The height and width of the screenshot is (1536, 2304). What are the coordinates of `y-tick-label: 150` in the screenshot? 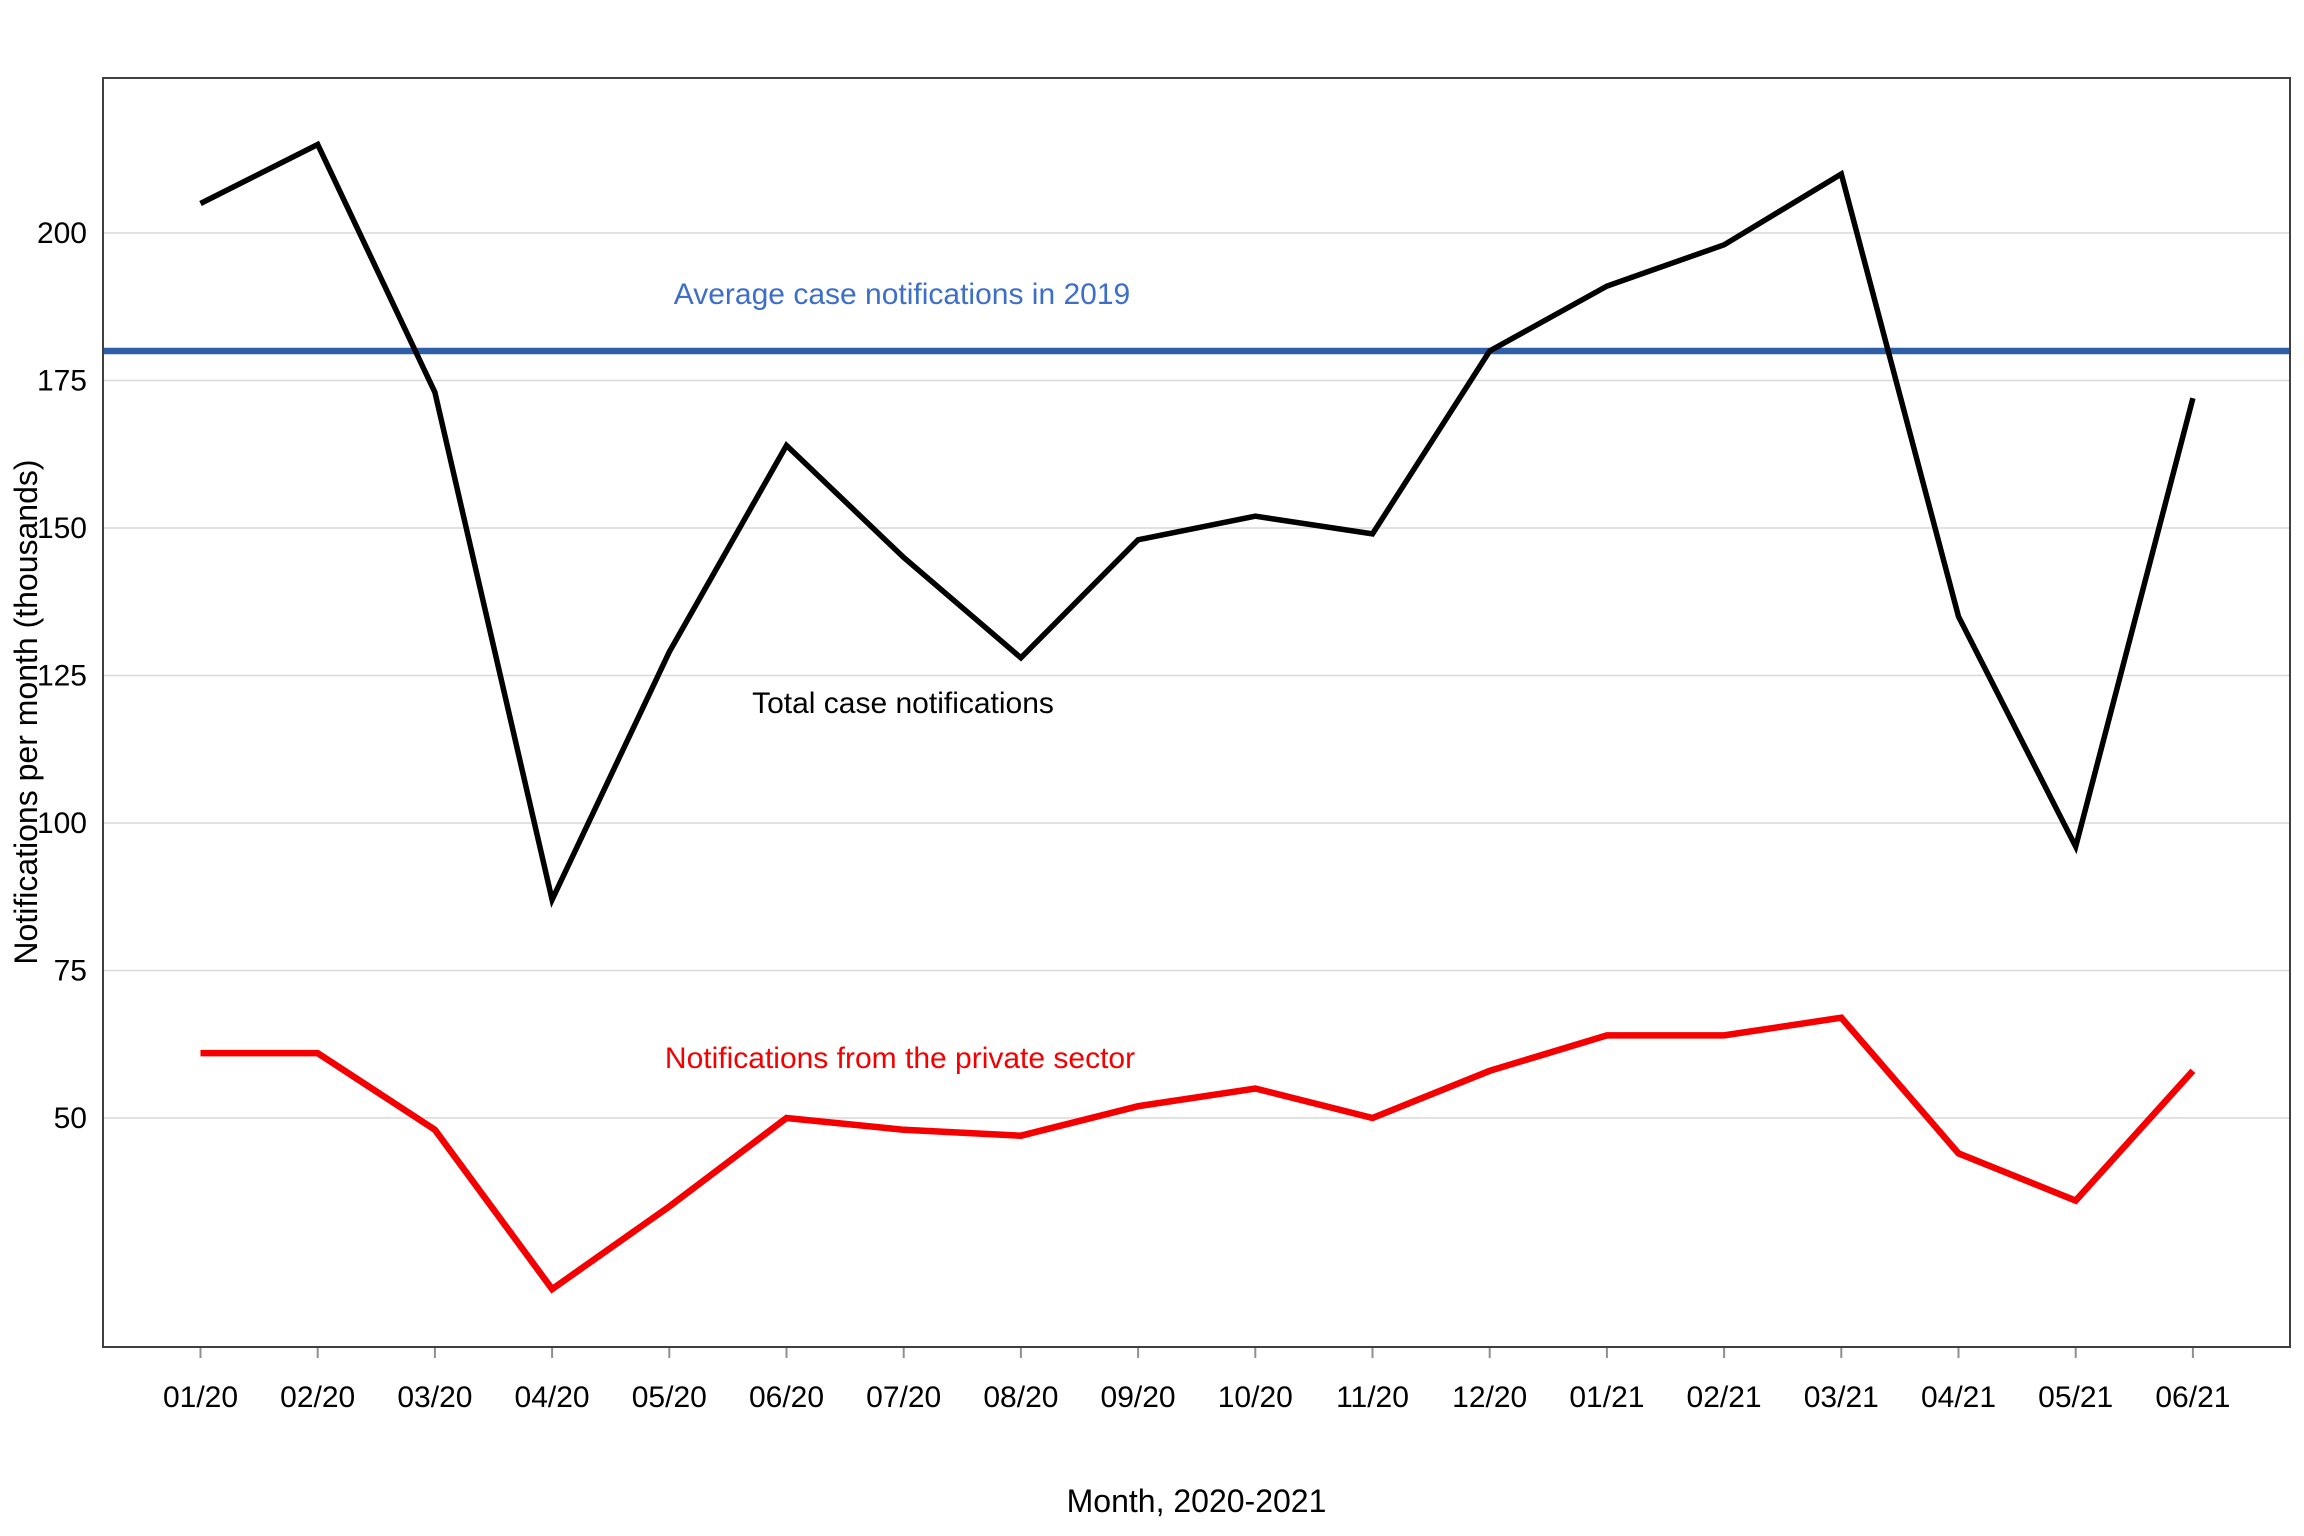 It's located at (62, 528).